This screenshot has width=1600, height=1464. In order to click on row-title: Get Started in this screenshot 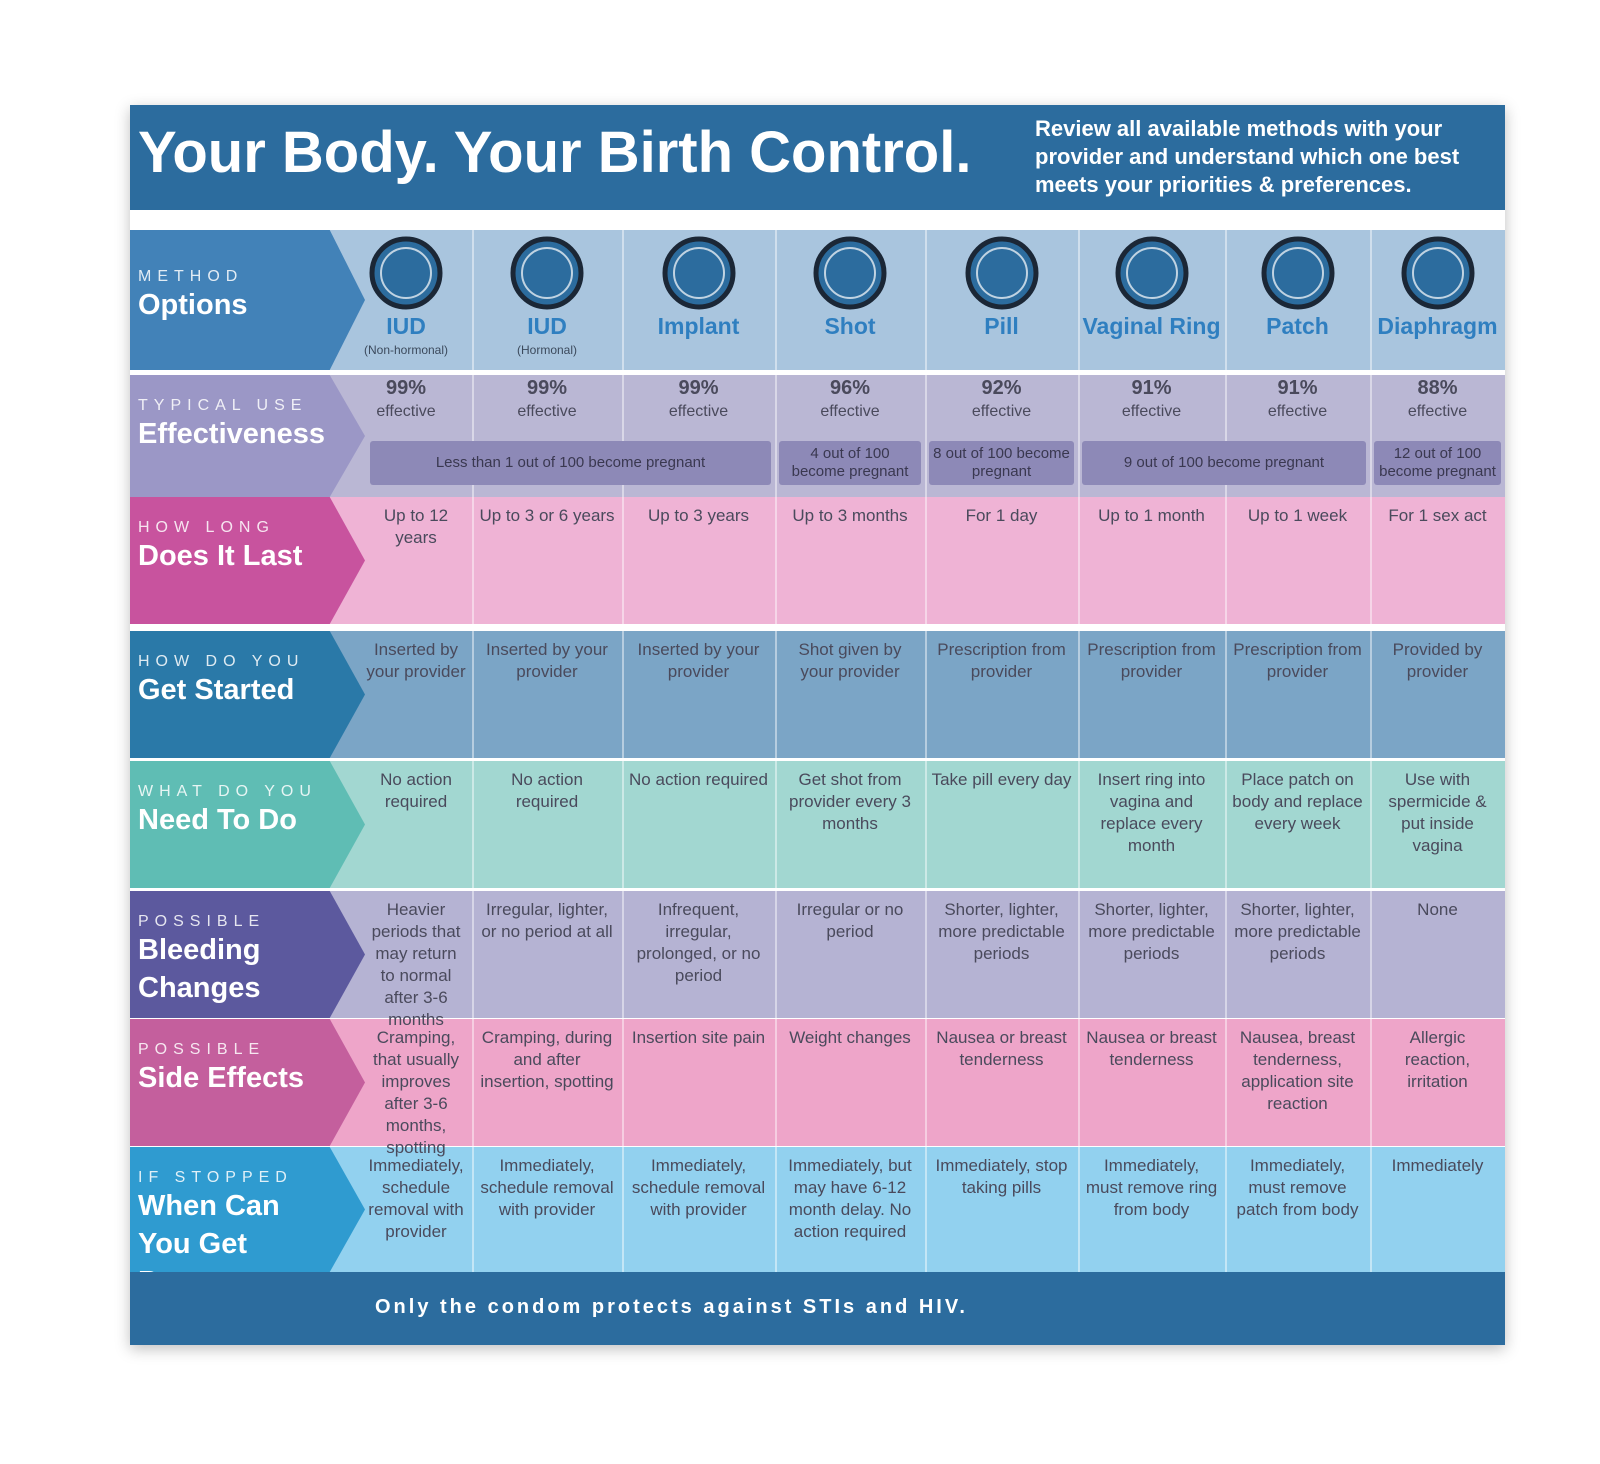, I will do `click(216, 690)`.